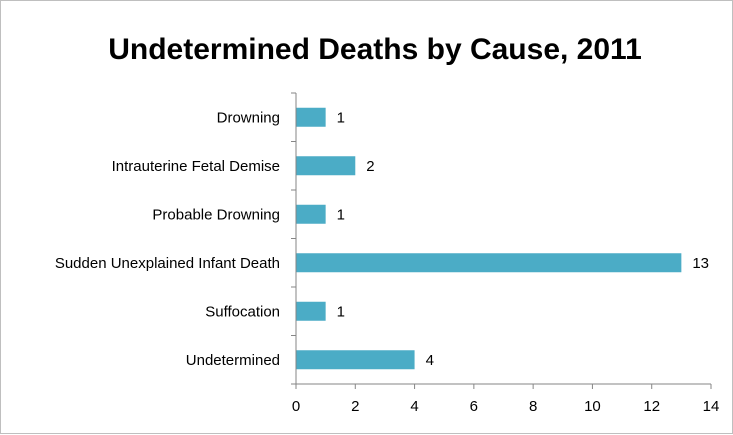  Describe the element at coordinates (592, 406) in the screenshot. I see `x-tick-label: 10` at that location.